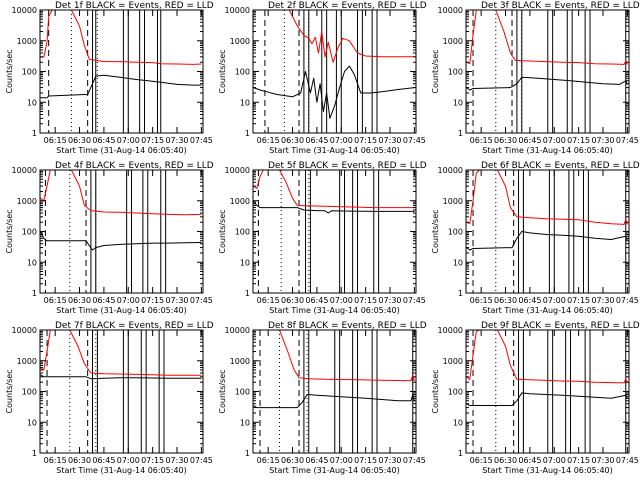  I want to click on panel-title: Det 4f BLACK = Events, RED = LLD, so click(134, 166).